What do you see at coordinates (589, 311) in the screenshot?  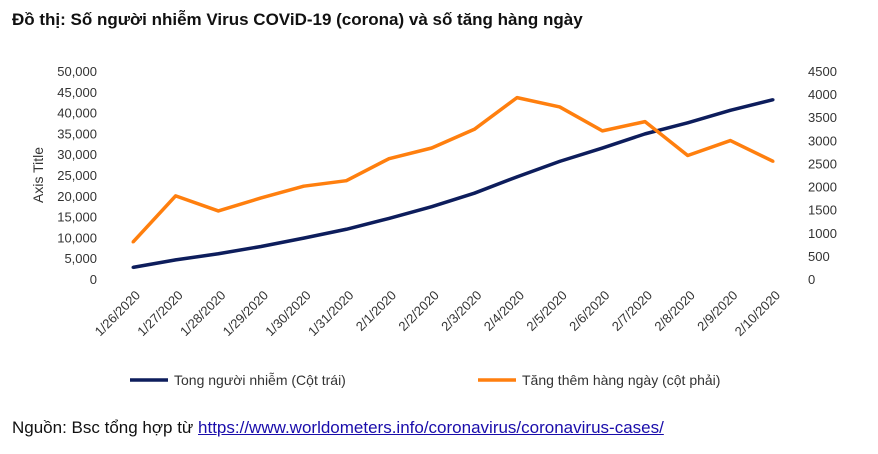 I see `x-tick-label: 2/6/2020` at bounding box center [589, 311].